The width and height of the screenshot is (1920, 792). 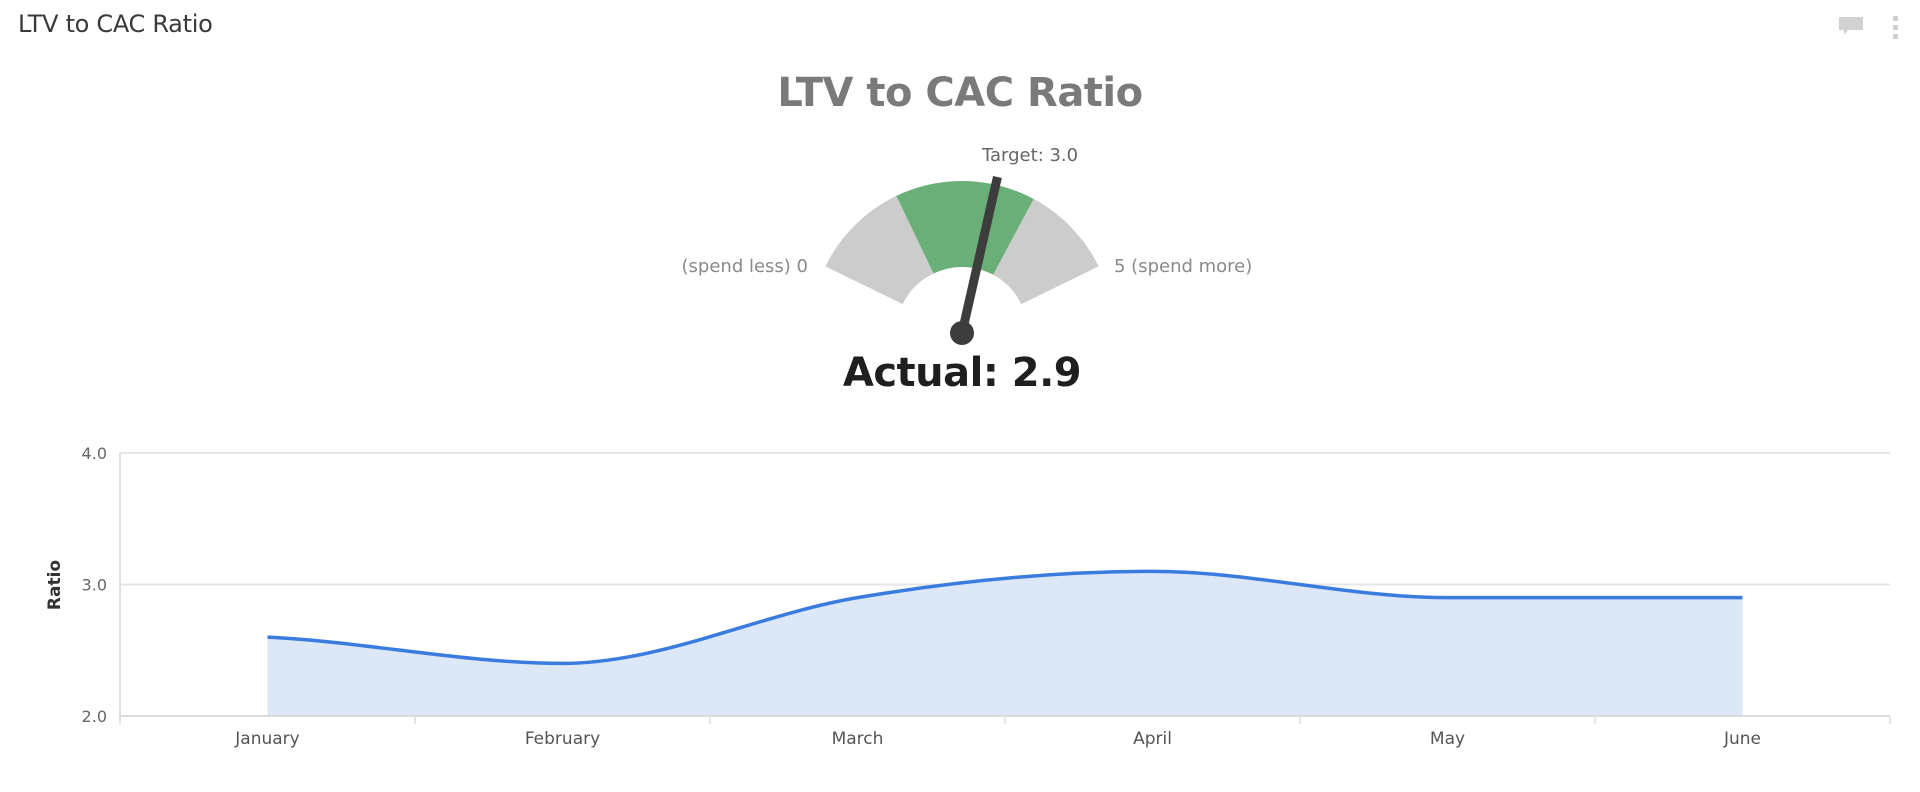 What do you see at coordinates (962, 373) in the screenshot?
I see `actual-value-label: Actual: 2.9` at bounding box center [962, 373].